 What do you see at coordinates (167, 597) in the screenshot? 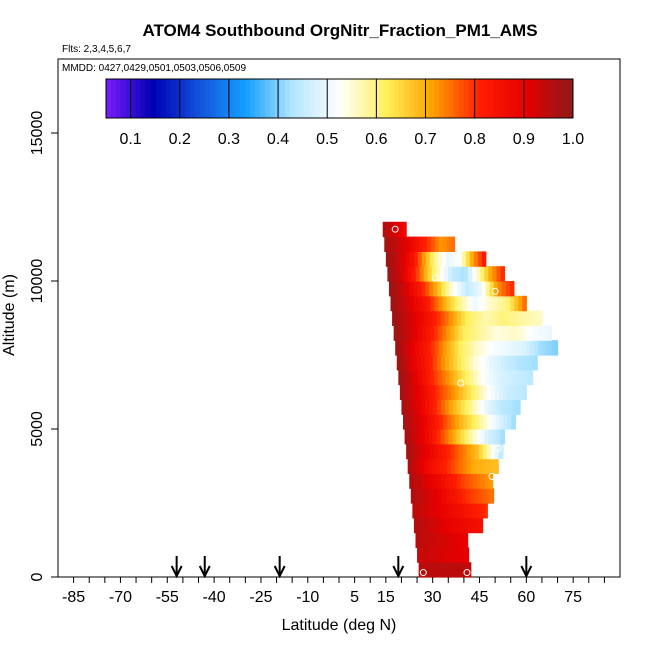
I see `x-tick-label: -55` at bounding box center [167, 597].